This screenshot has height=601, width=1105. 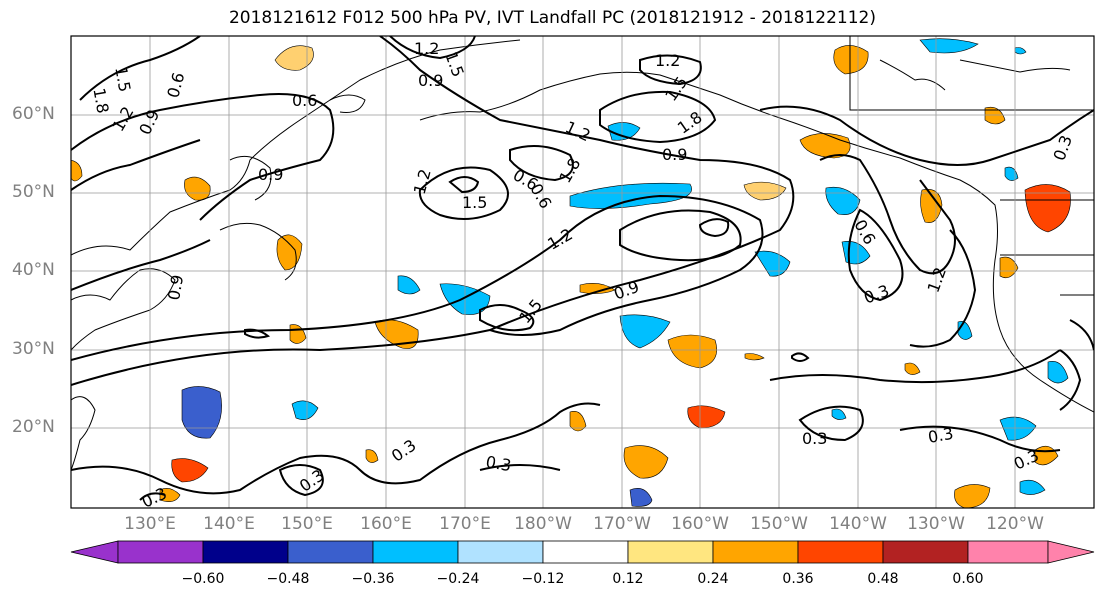 What do you see at coordinates (1071, 552) in the screenshot?
I see `colorbar-high-extension` at bounding box center [1071, 552].